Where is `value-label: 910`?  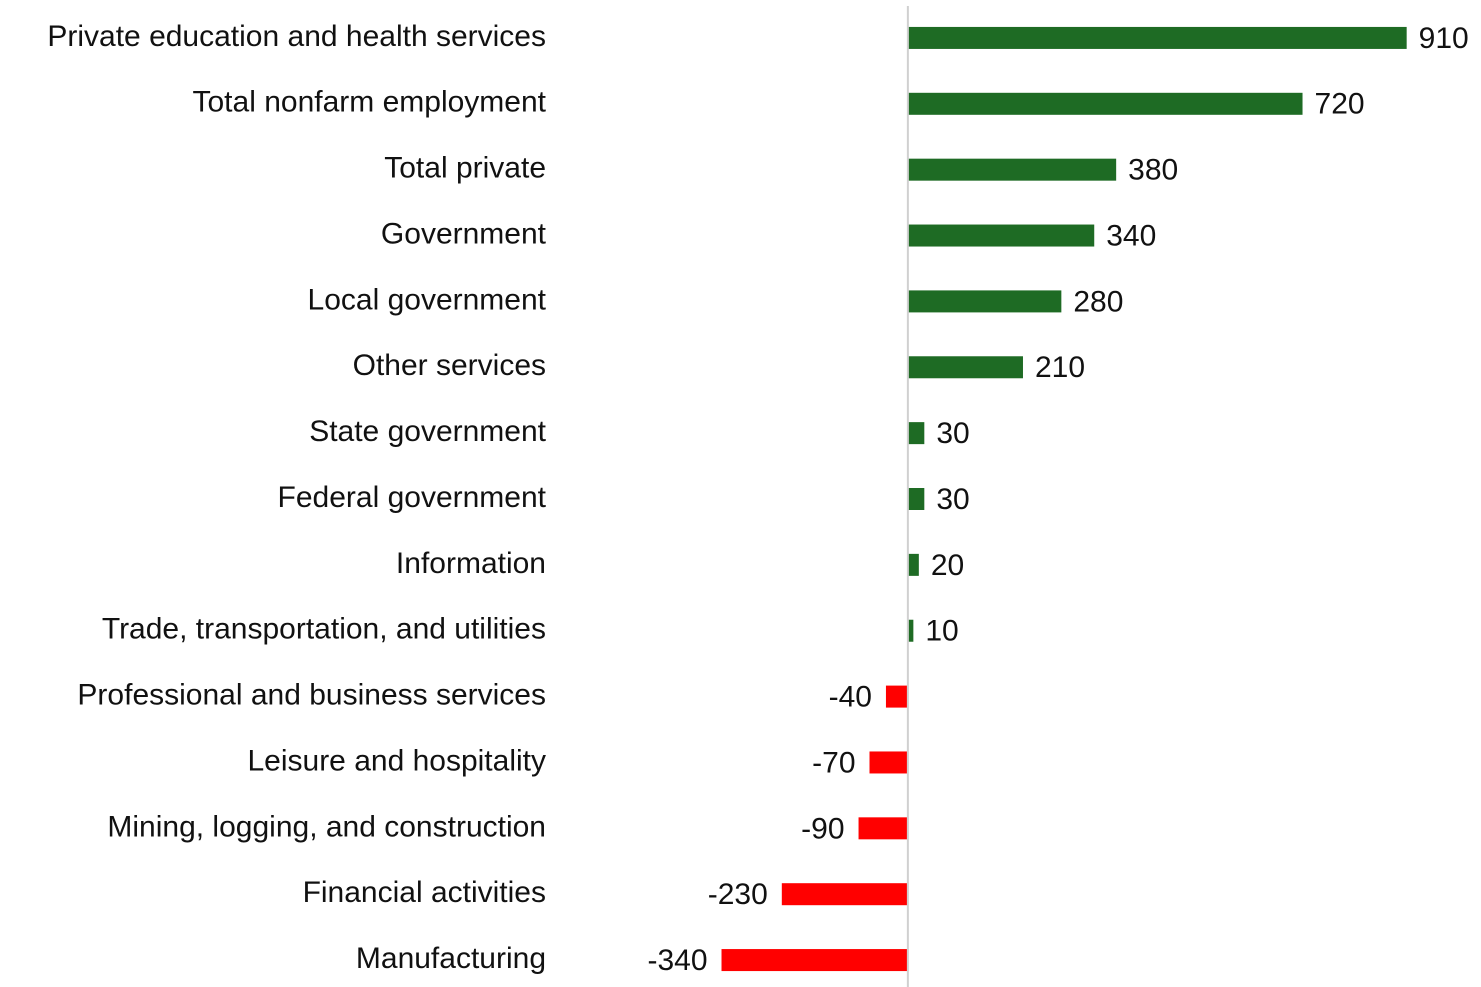
value-label: 910 is located at coordinates (1444, 38).